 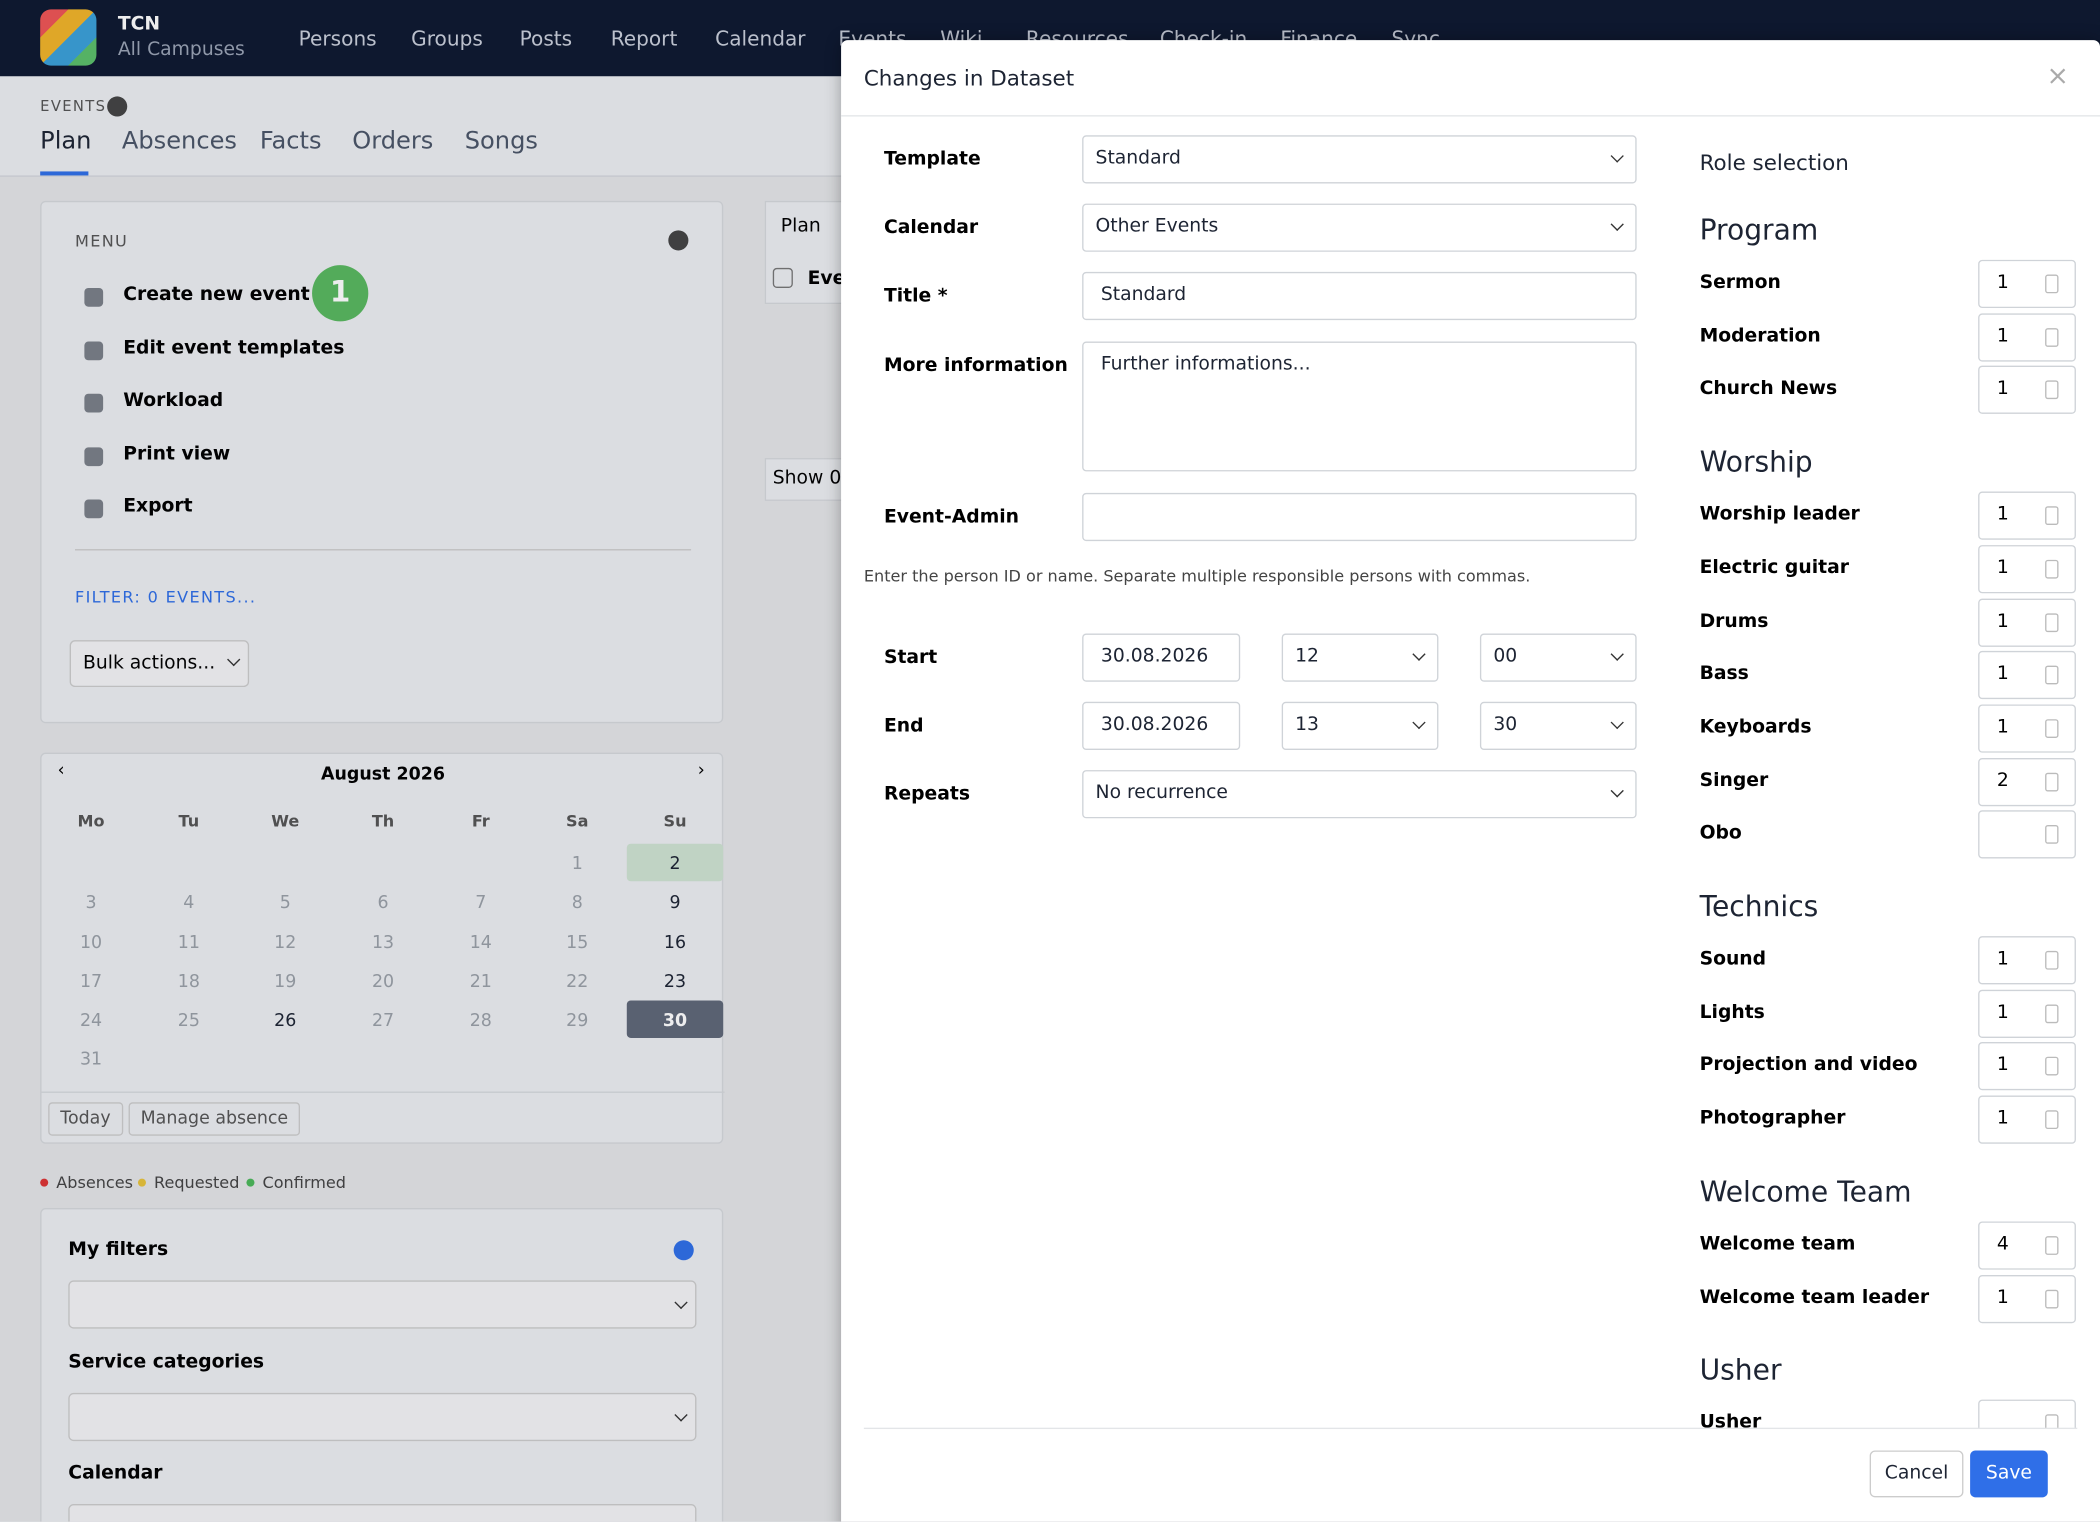 I want to click on day: 1, so click(x=577, y=864).